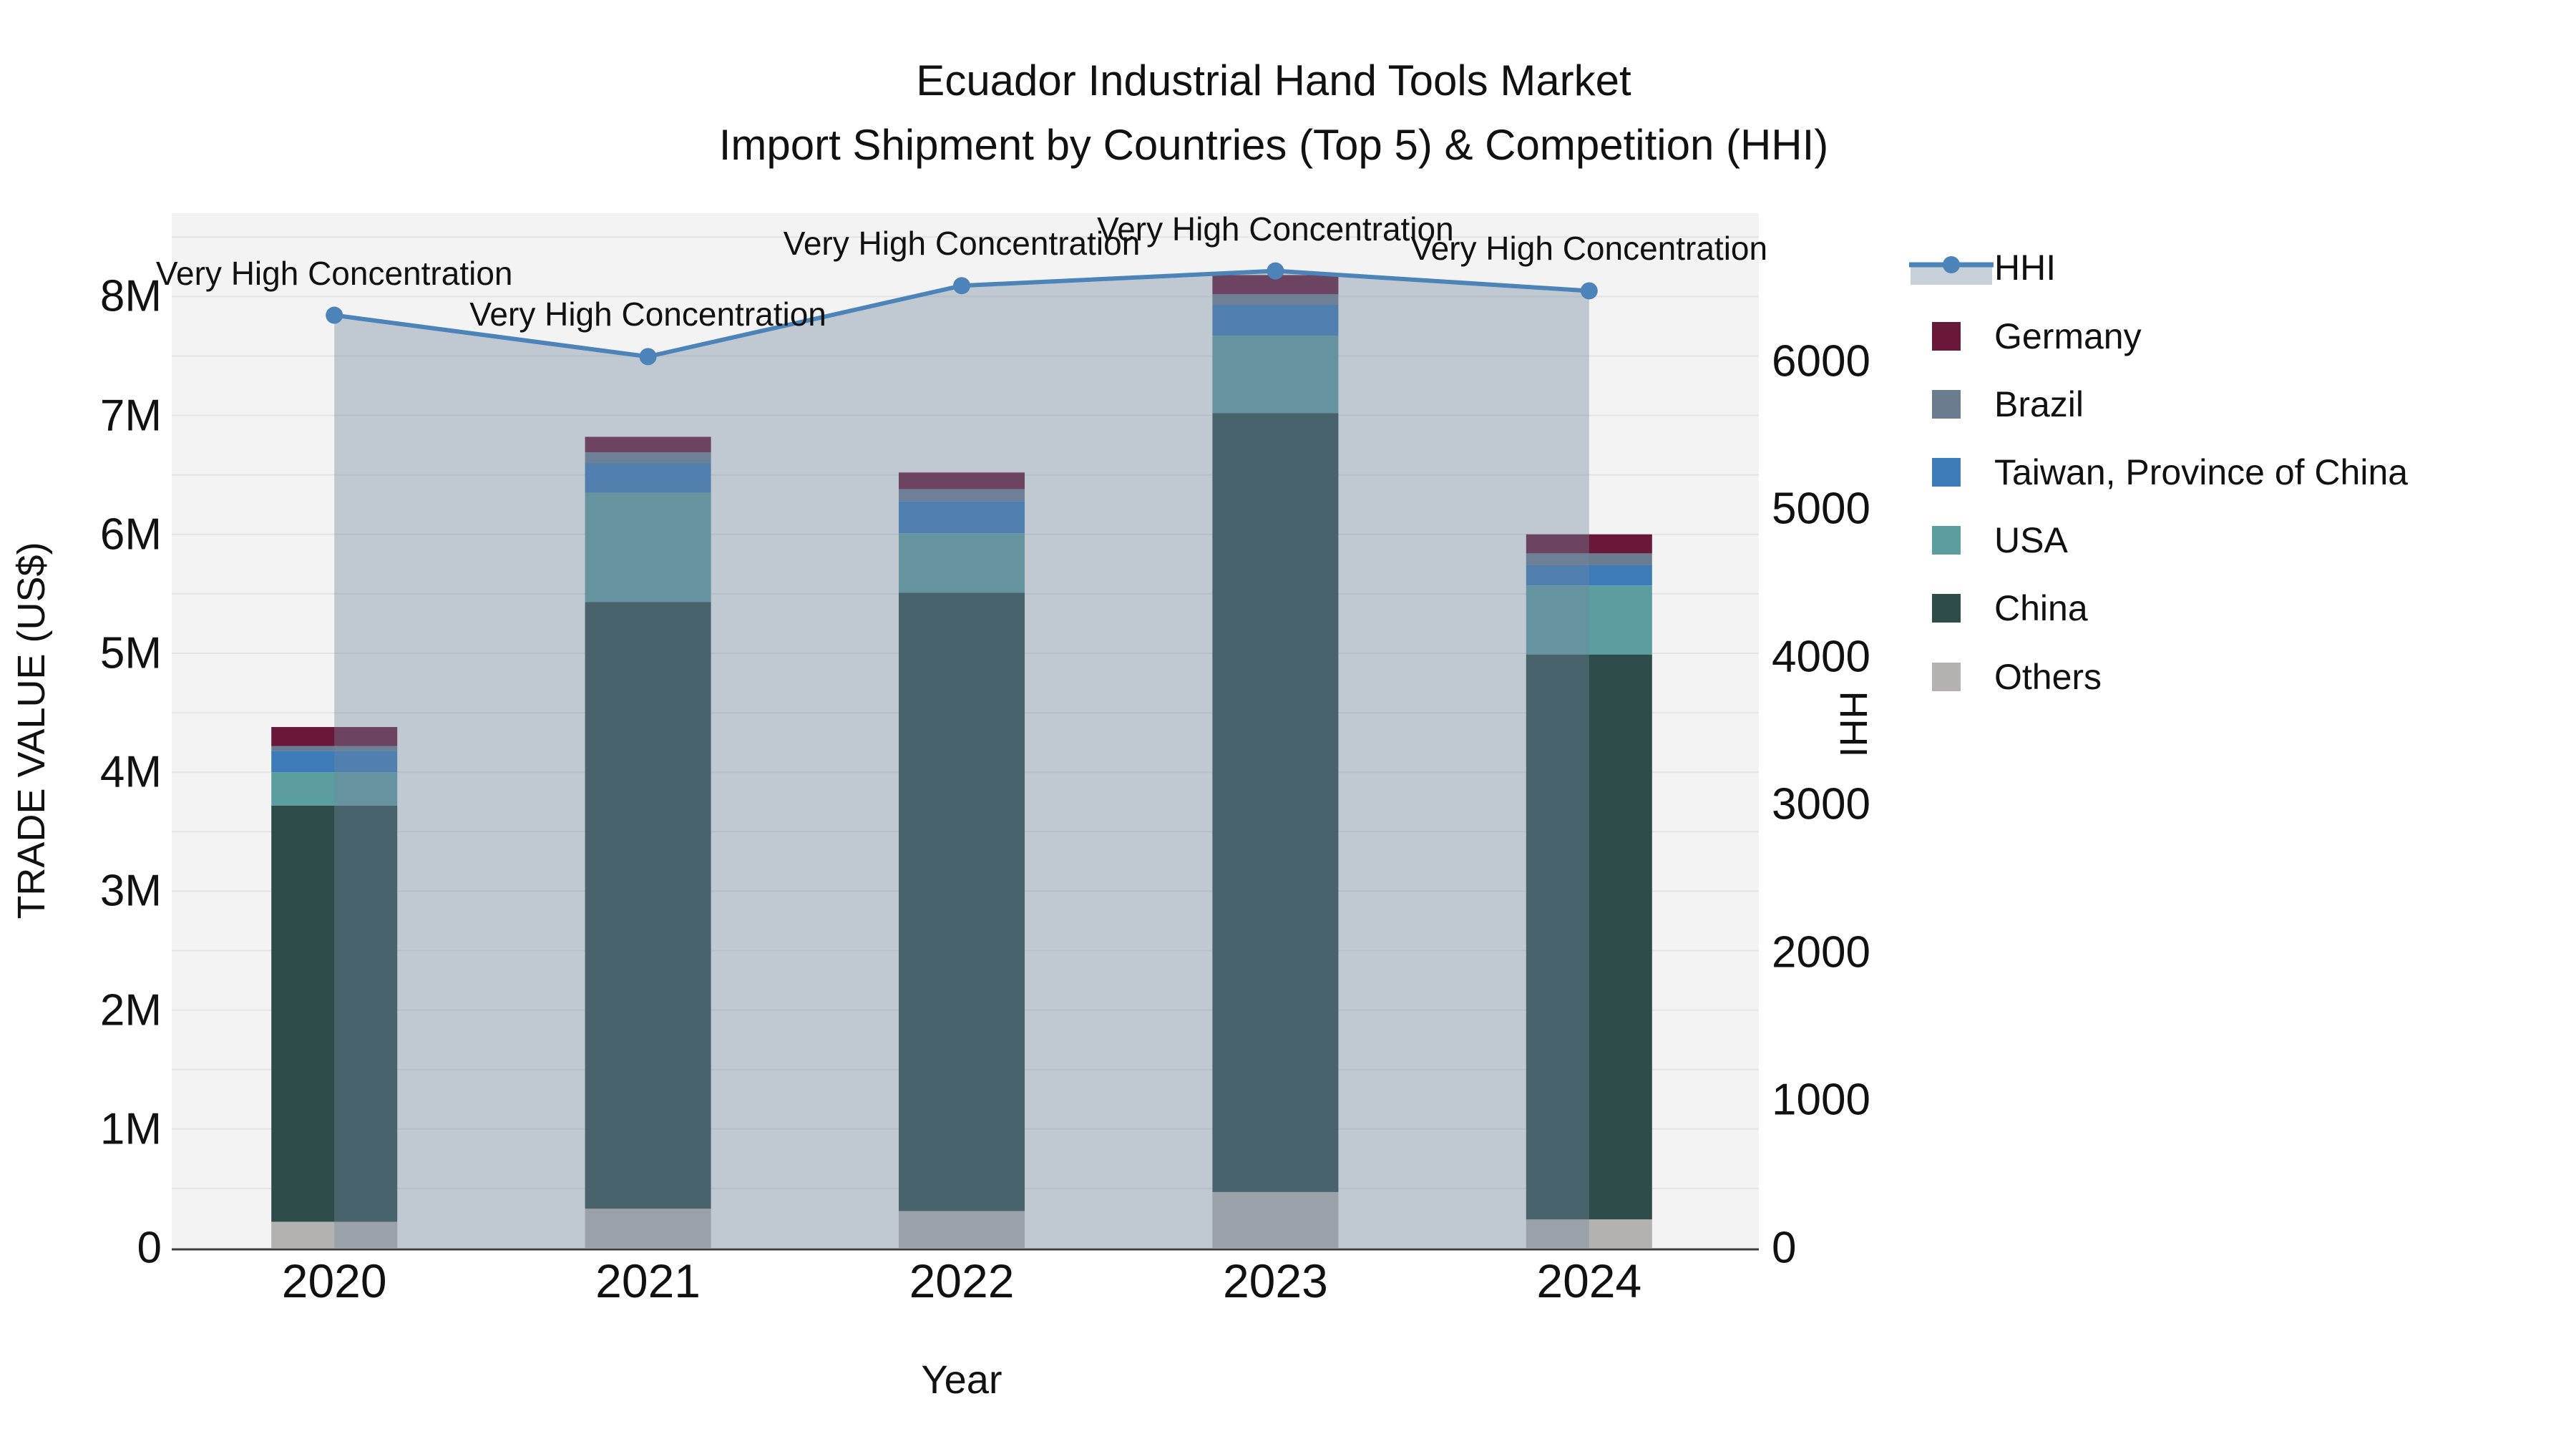  What do you see at coordinates (2031, 540) in the screenshot?
I see `legend-label-usa: USA` at bounding box center [2031, 540].